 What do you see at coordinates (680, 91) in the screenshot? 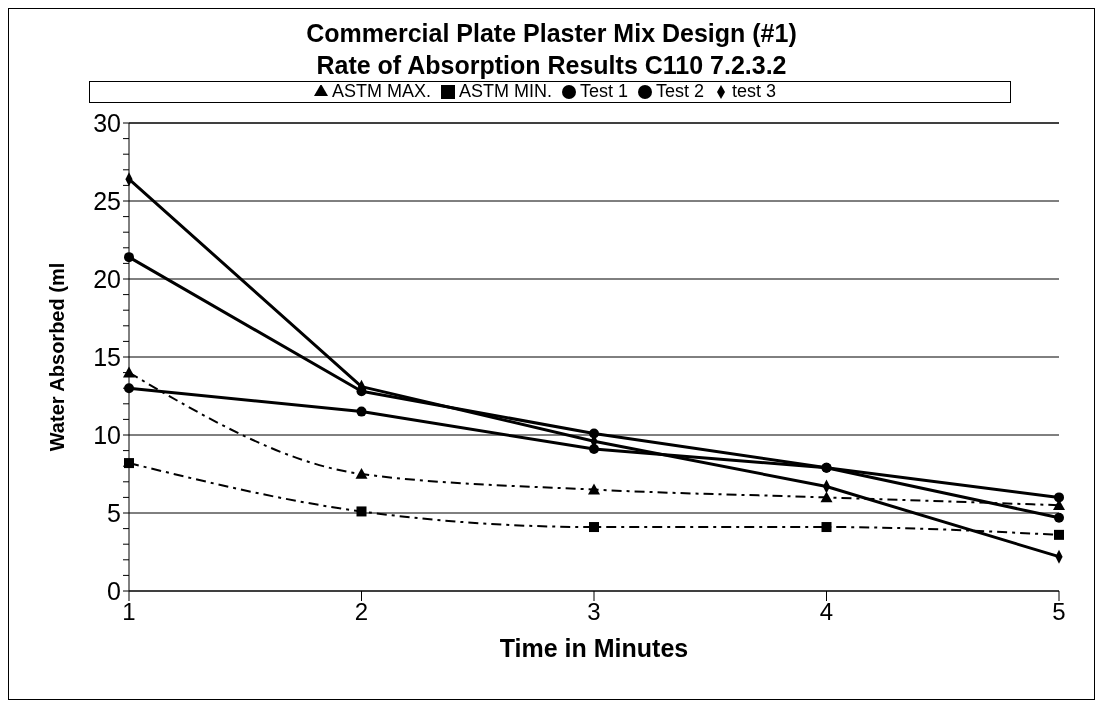
I see `legend-label: Test 2` at bounding box center [680, 91].